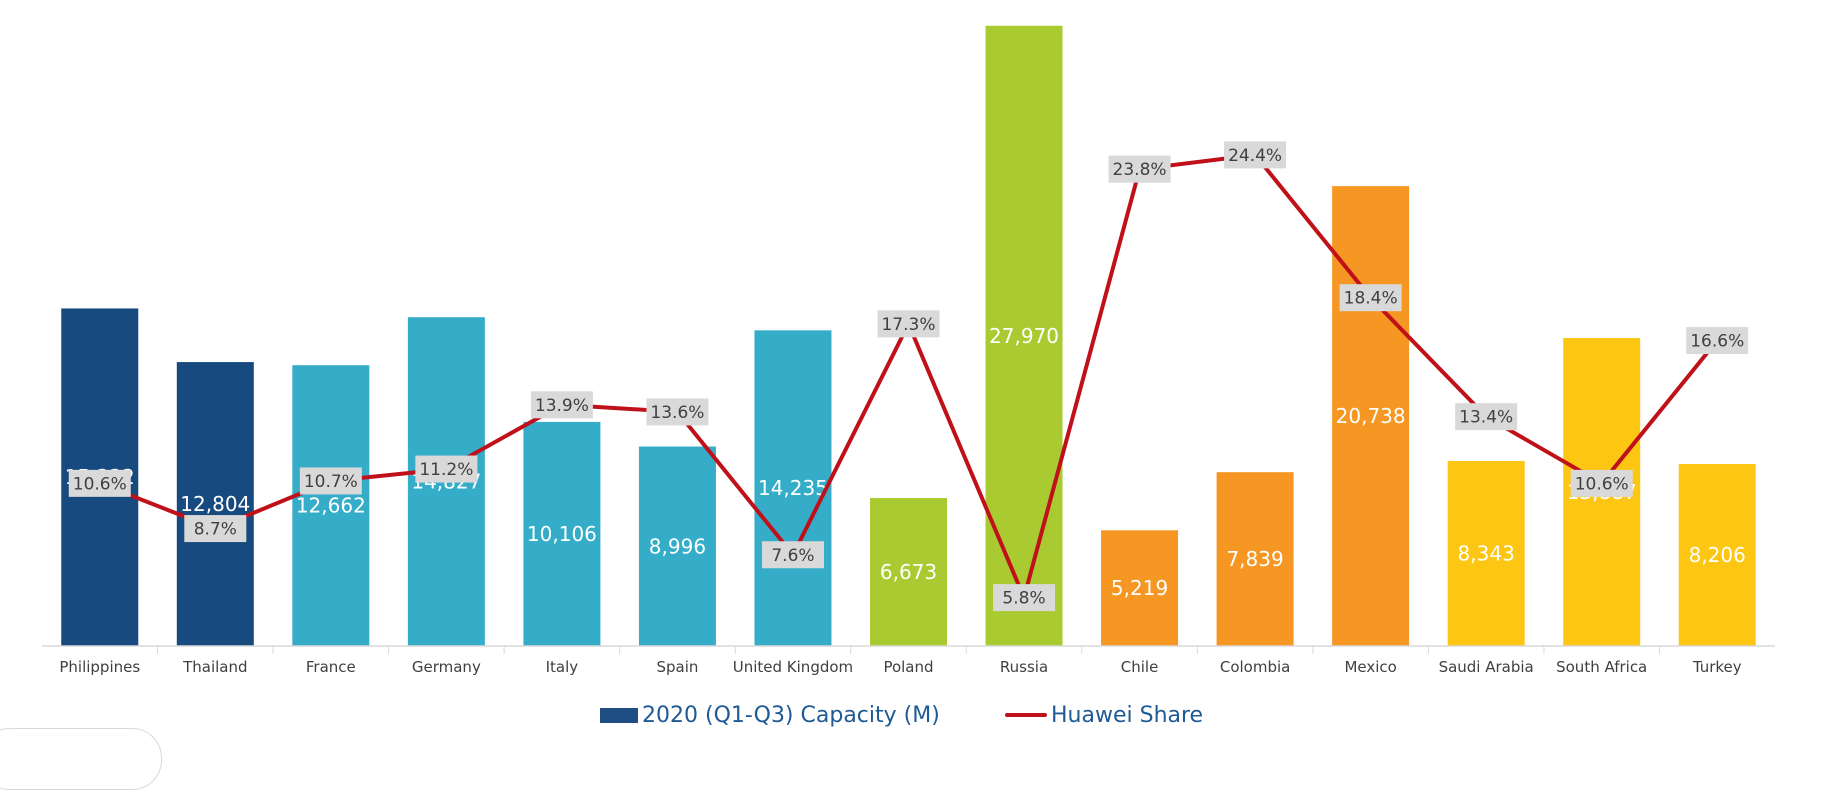  I want to click on bar-value-label-9: 5,219, so click(1139, 588).